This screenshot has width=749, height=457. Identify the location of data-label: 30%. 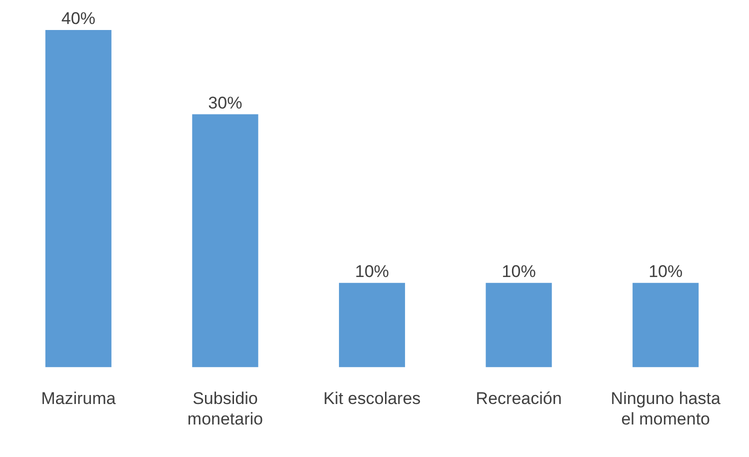
(225, 102).